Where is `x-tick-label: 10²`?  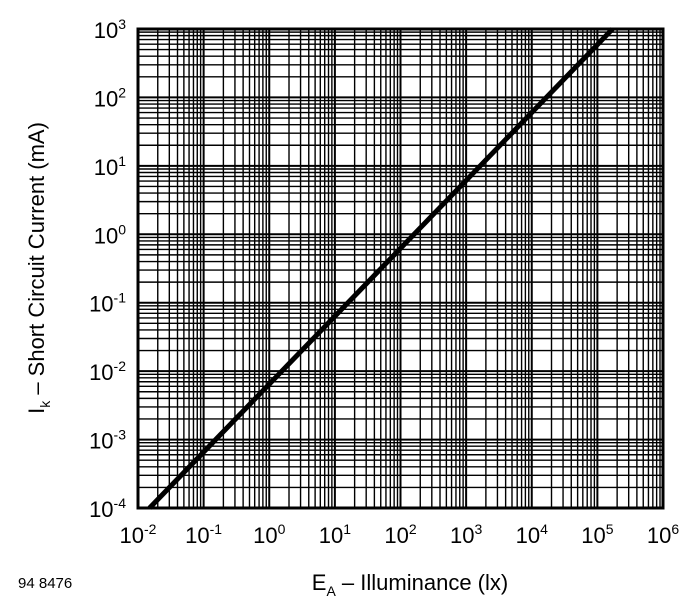 x-tick-label: 10² is located at coordinates (400, 534).